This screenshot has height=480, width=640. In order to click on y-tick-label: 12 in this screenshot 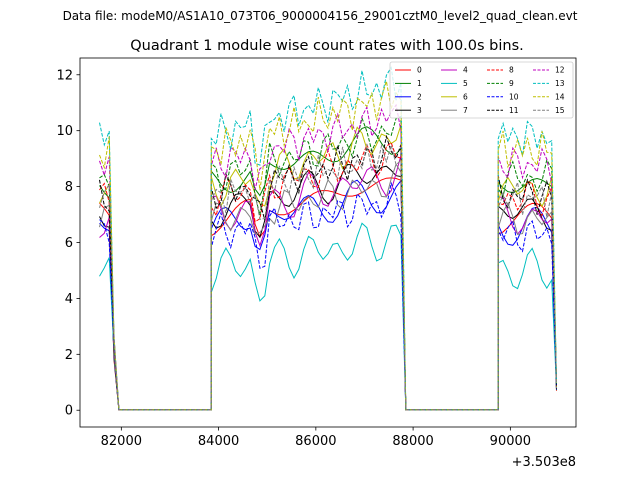, I will do `click(64, 75)`.